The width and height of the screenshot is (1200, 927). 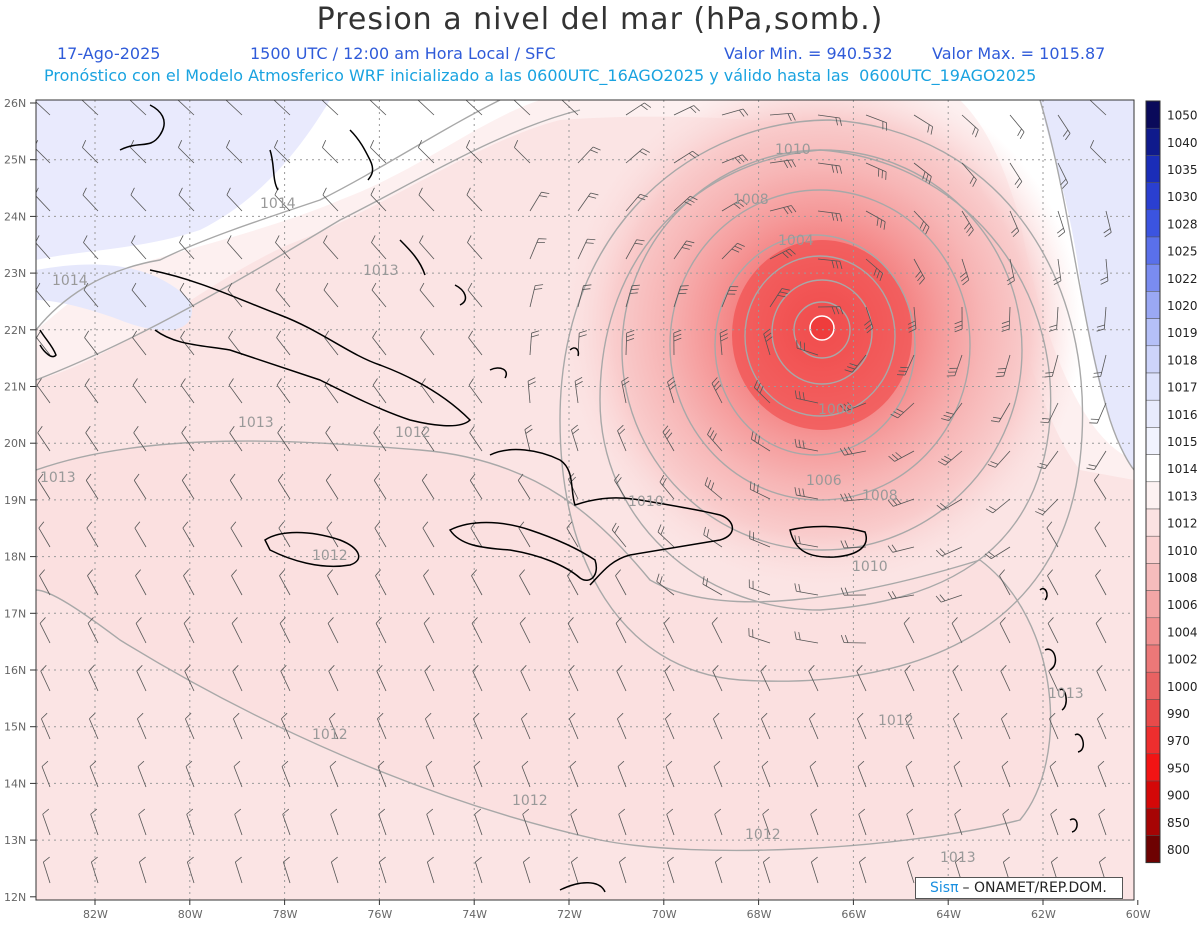 I want to click on lon-label: 66W, so click(x=853, y=914).